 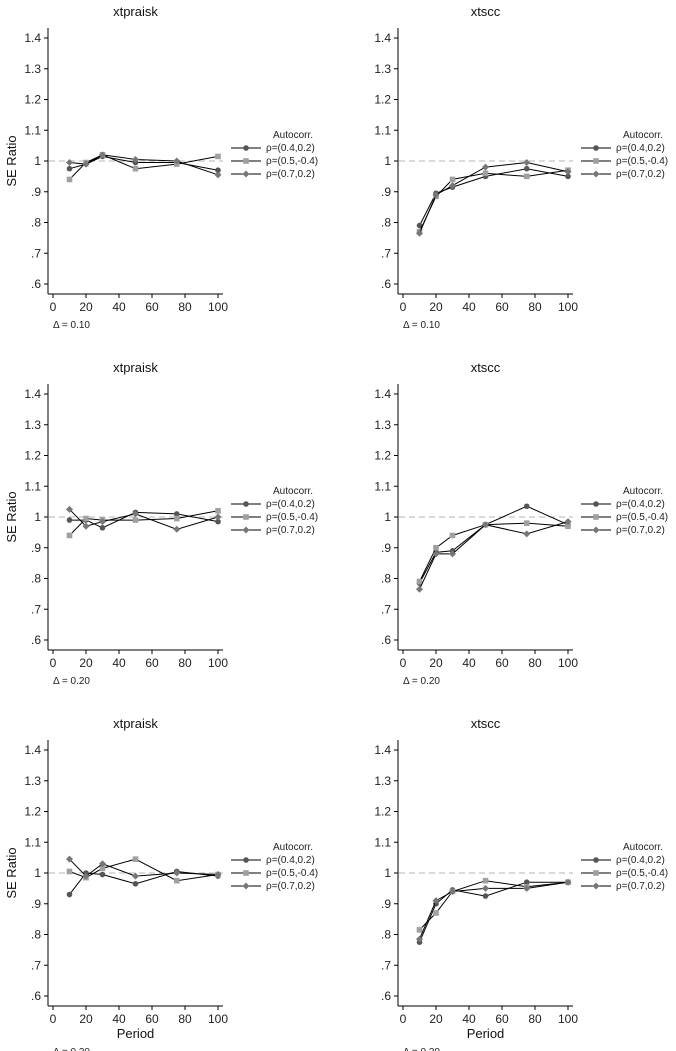 What do you see at coordinates (421, 681) in the screenshot?
I see `delta-note: Δ = 0.20` at bounding box center [421, 681].